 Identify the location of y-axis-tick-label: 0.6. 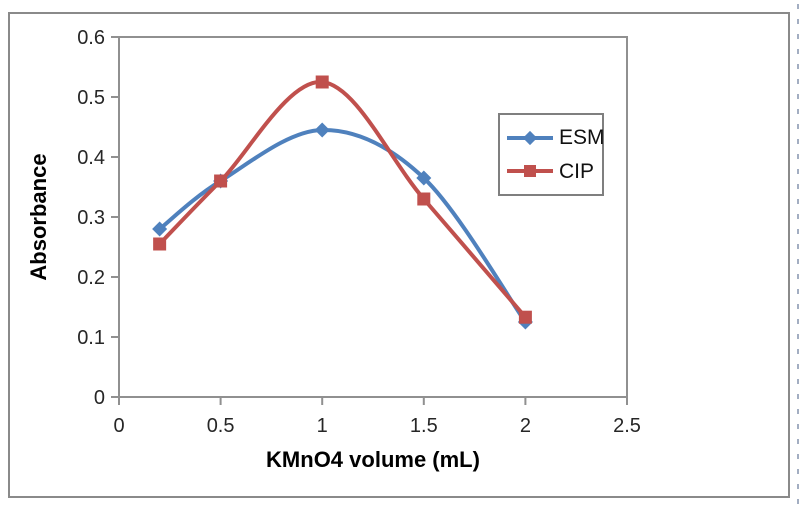
(91, 38).